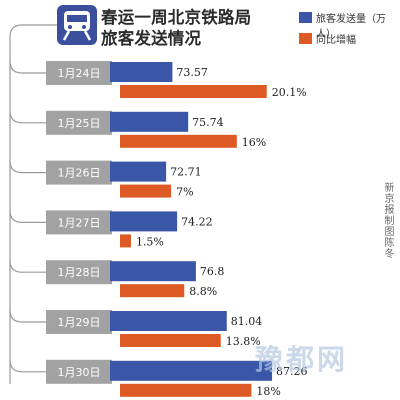 This screenshot has width=400, height=400. I want to click on watermark-text: 豫都网, so click(302, 359).